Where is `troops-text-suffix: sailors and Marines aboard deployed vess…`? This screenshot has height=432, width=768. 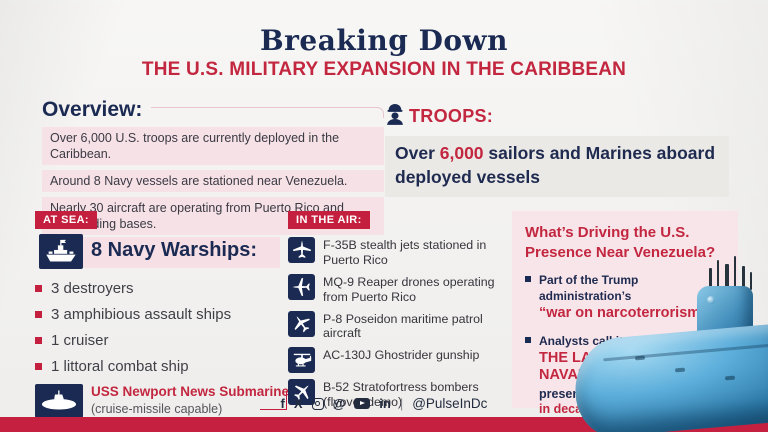
troops-text-suffix: sailors and Marines aboard deployed vess… is located at coordinates (555, 165).